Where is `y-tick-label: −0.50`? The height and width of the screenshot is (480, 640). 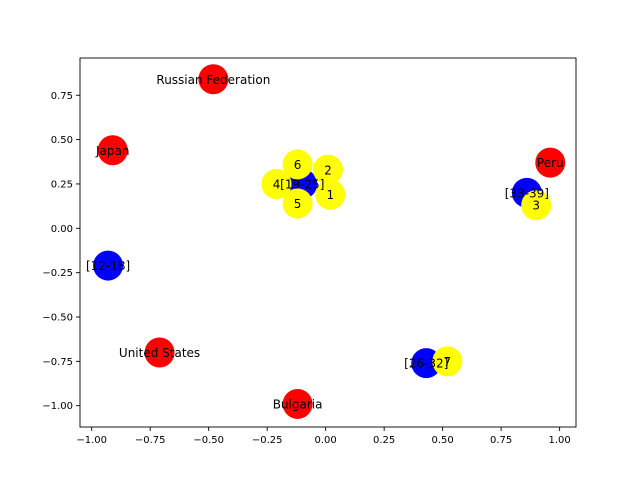 y-tick-label: −0.50 is located at coordinates (57, 318).